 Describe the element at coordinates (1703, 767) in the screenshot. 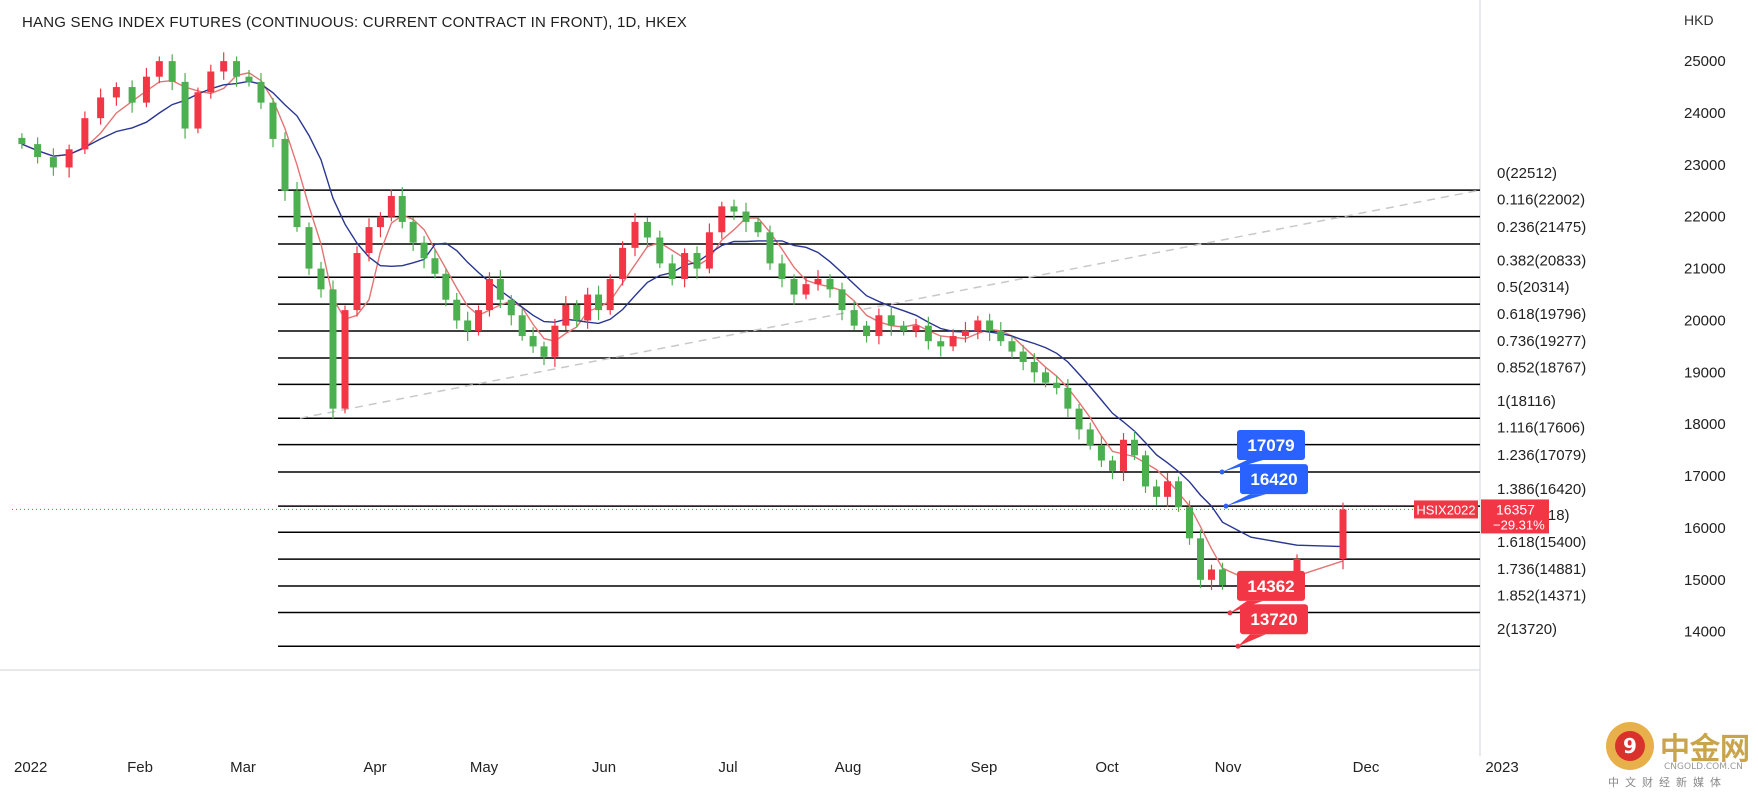

I see `watermark-url: CNGOLD.COM.CN` at that location.